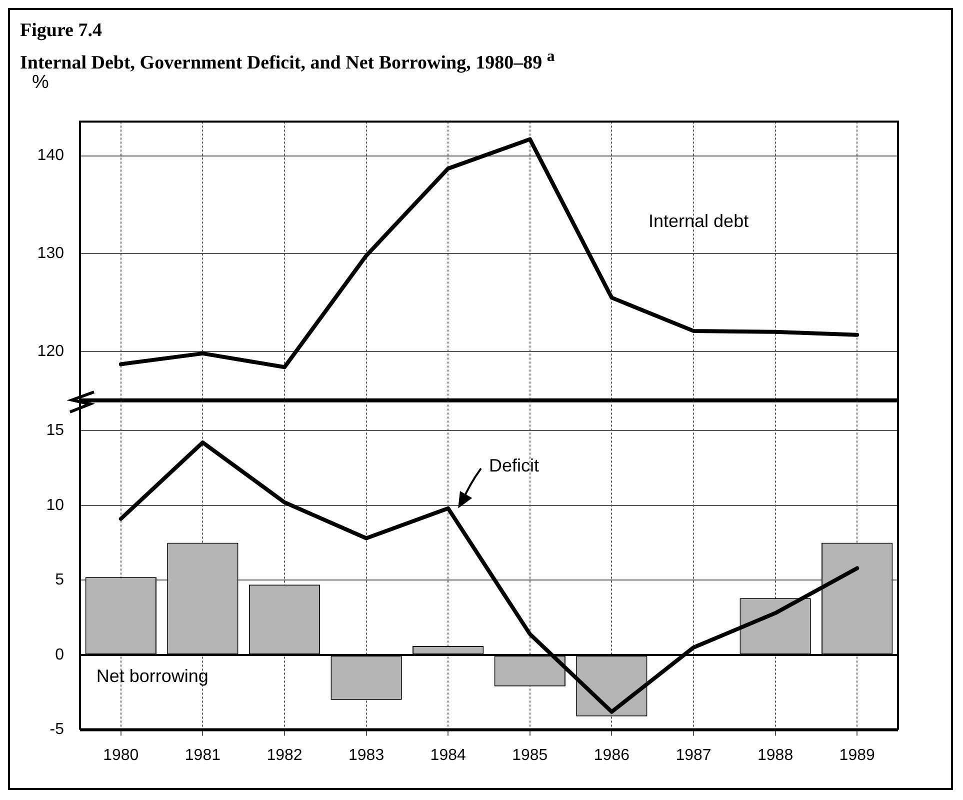 The width and height of the screenshot is (963, 800). Describe the element at coordinates (448, 755) in the screenshot. I see `x-tick-label: 1984` at that location.